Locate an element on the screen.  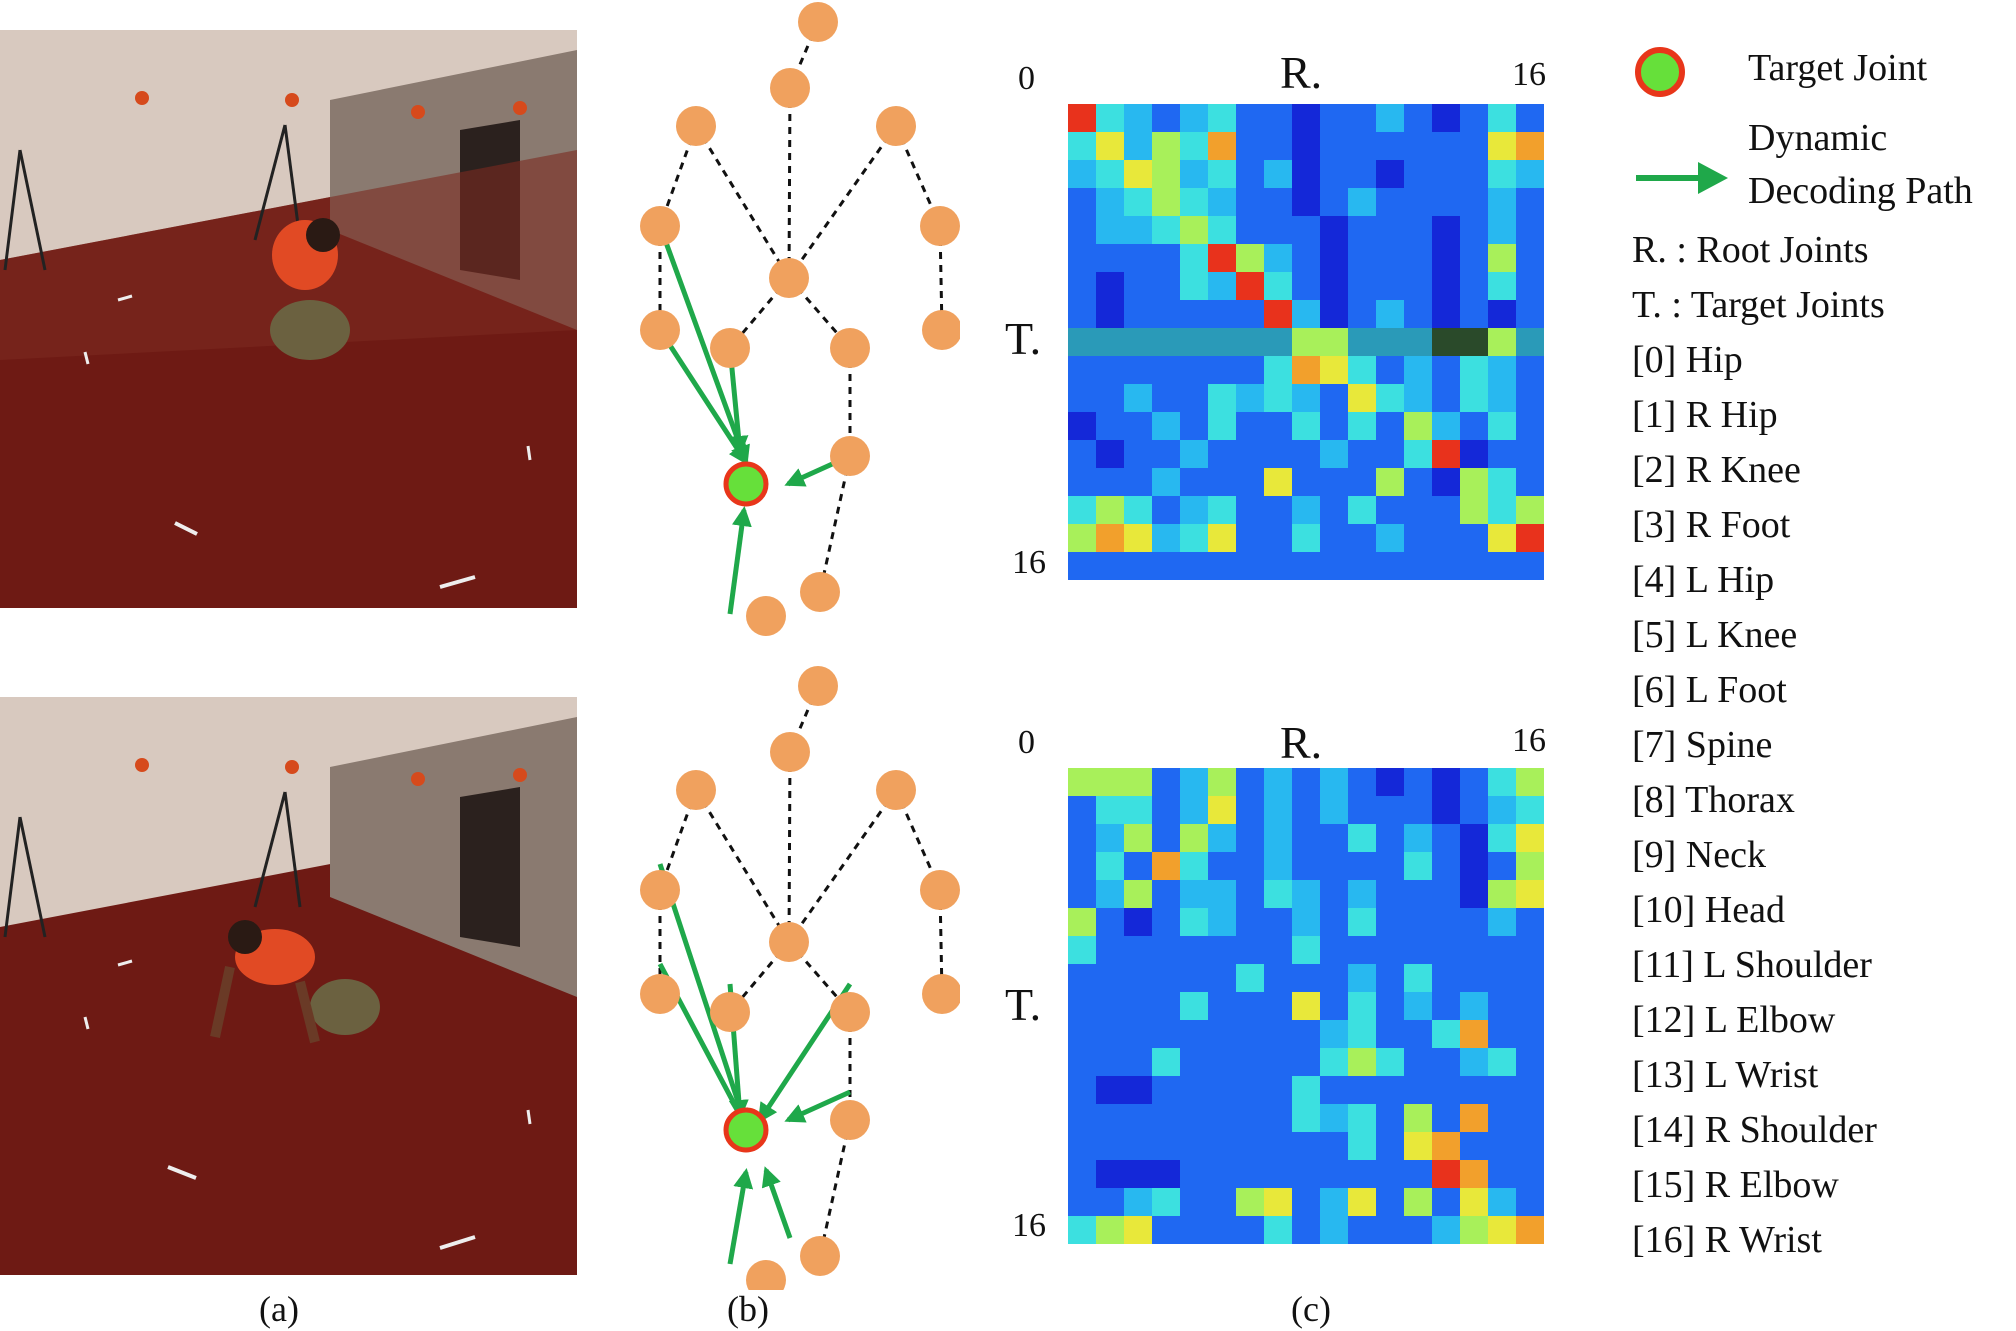
joint-label-6: [6] L Foot is located at coordinates (1709, 690).